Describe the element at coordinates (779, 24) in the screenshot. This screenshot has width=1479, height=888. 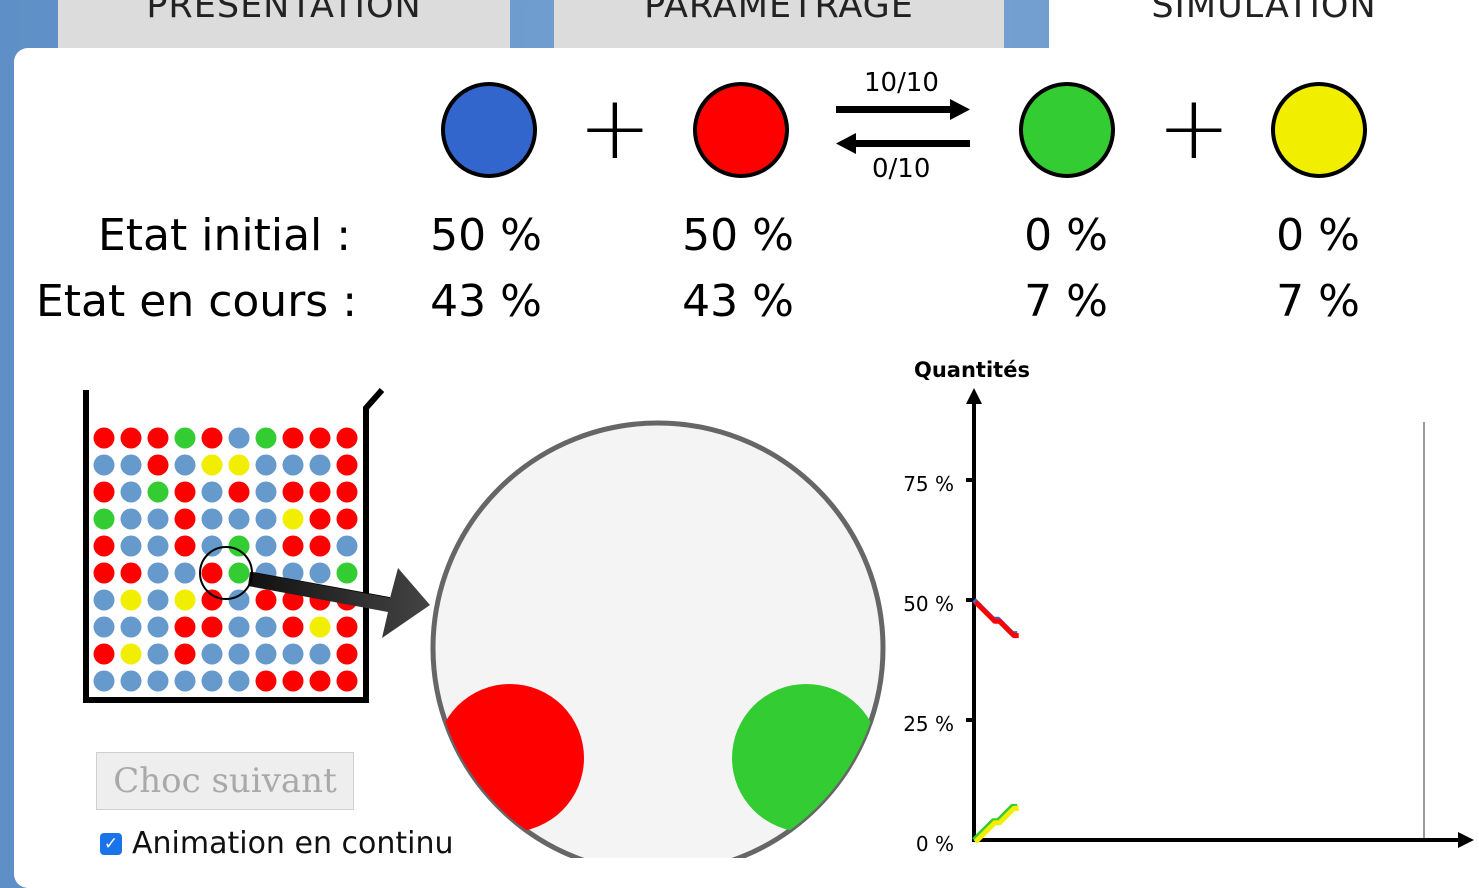
I see `tab-parametrage: PARAMÉTRAGE` at that location.